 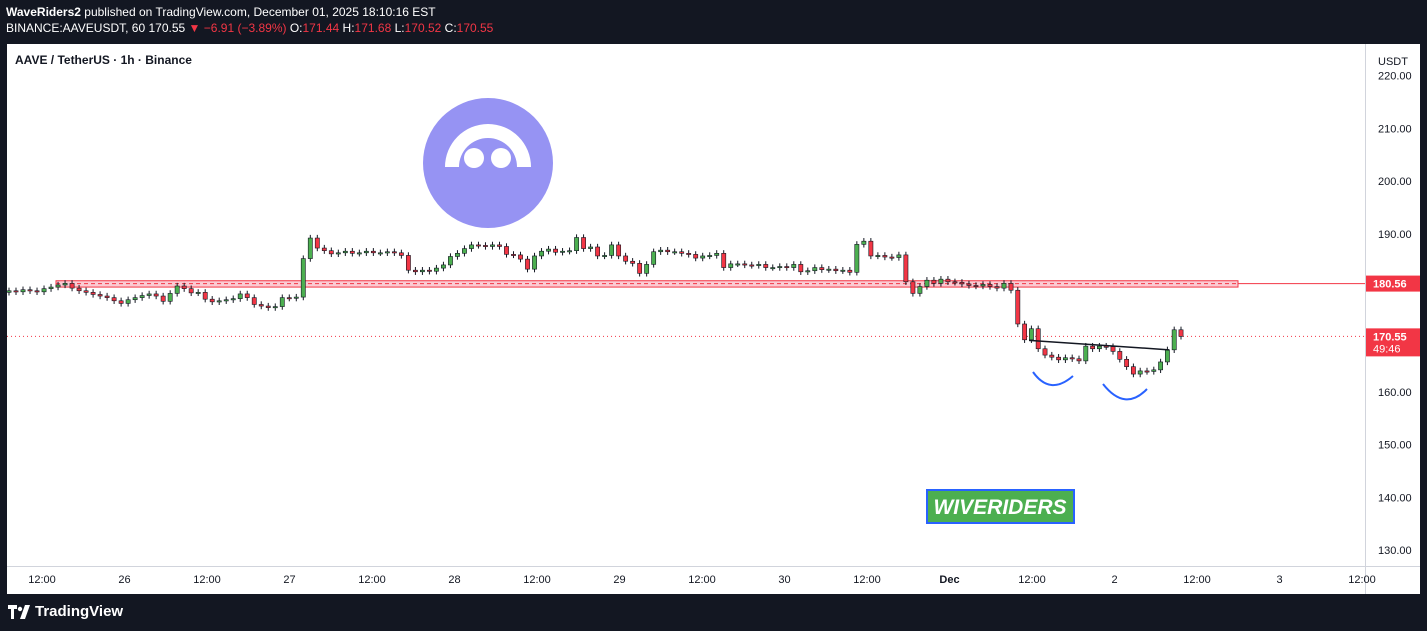 What do you see at coordinates (103, 60) in the screenshot?
I see `symbol-legend: AAVE / TetherUS · 1h · Binance` at bounding box center [103, 60].